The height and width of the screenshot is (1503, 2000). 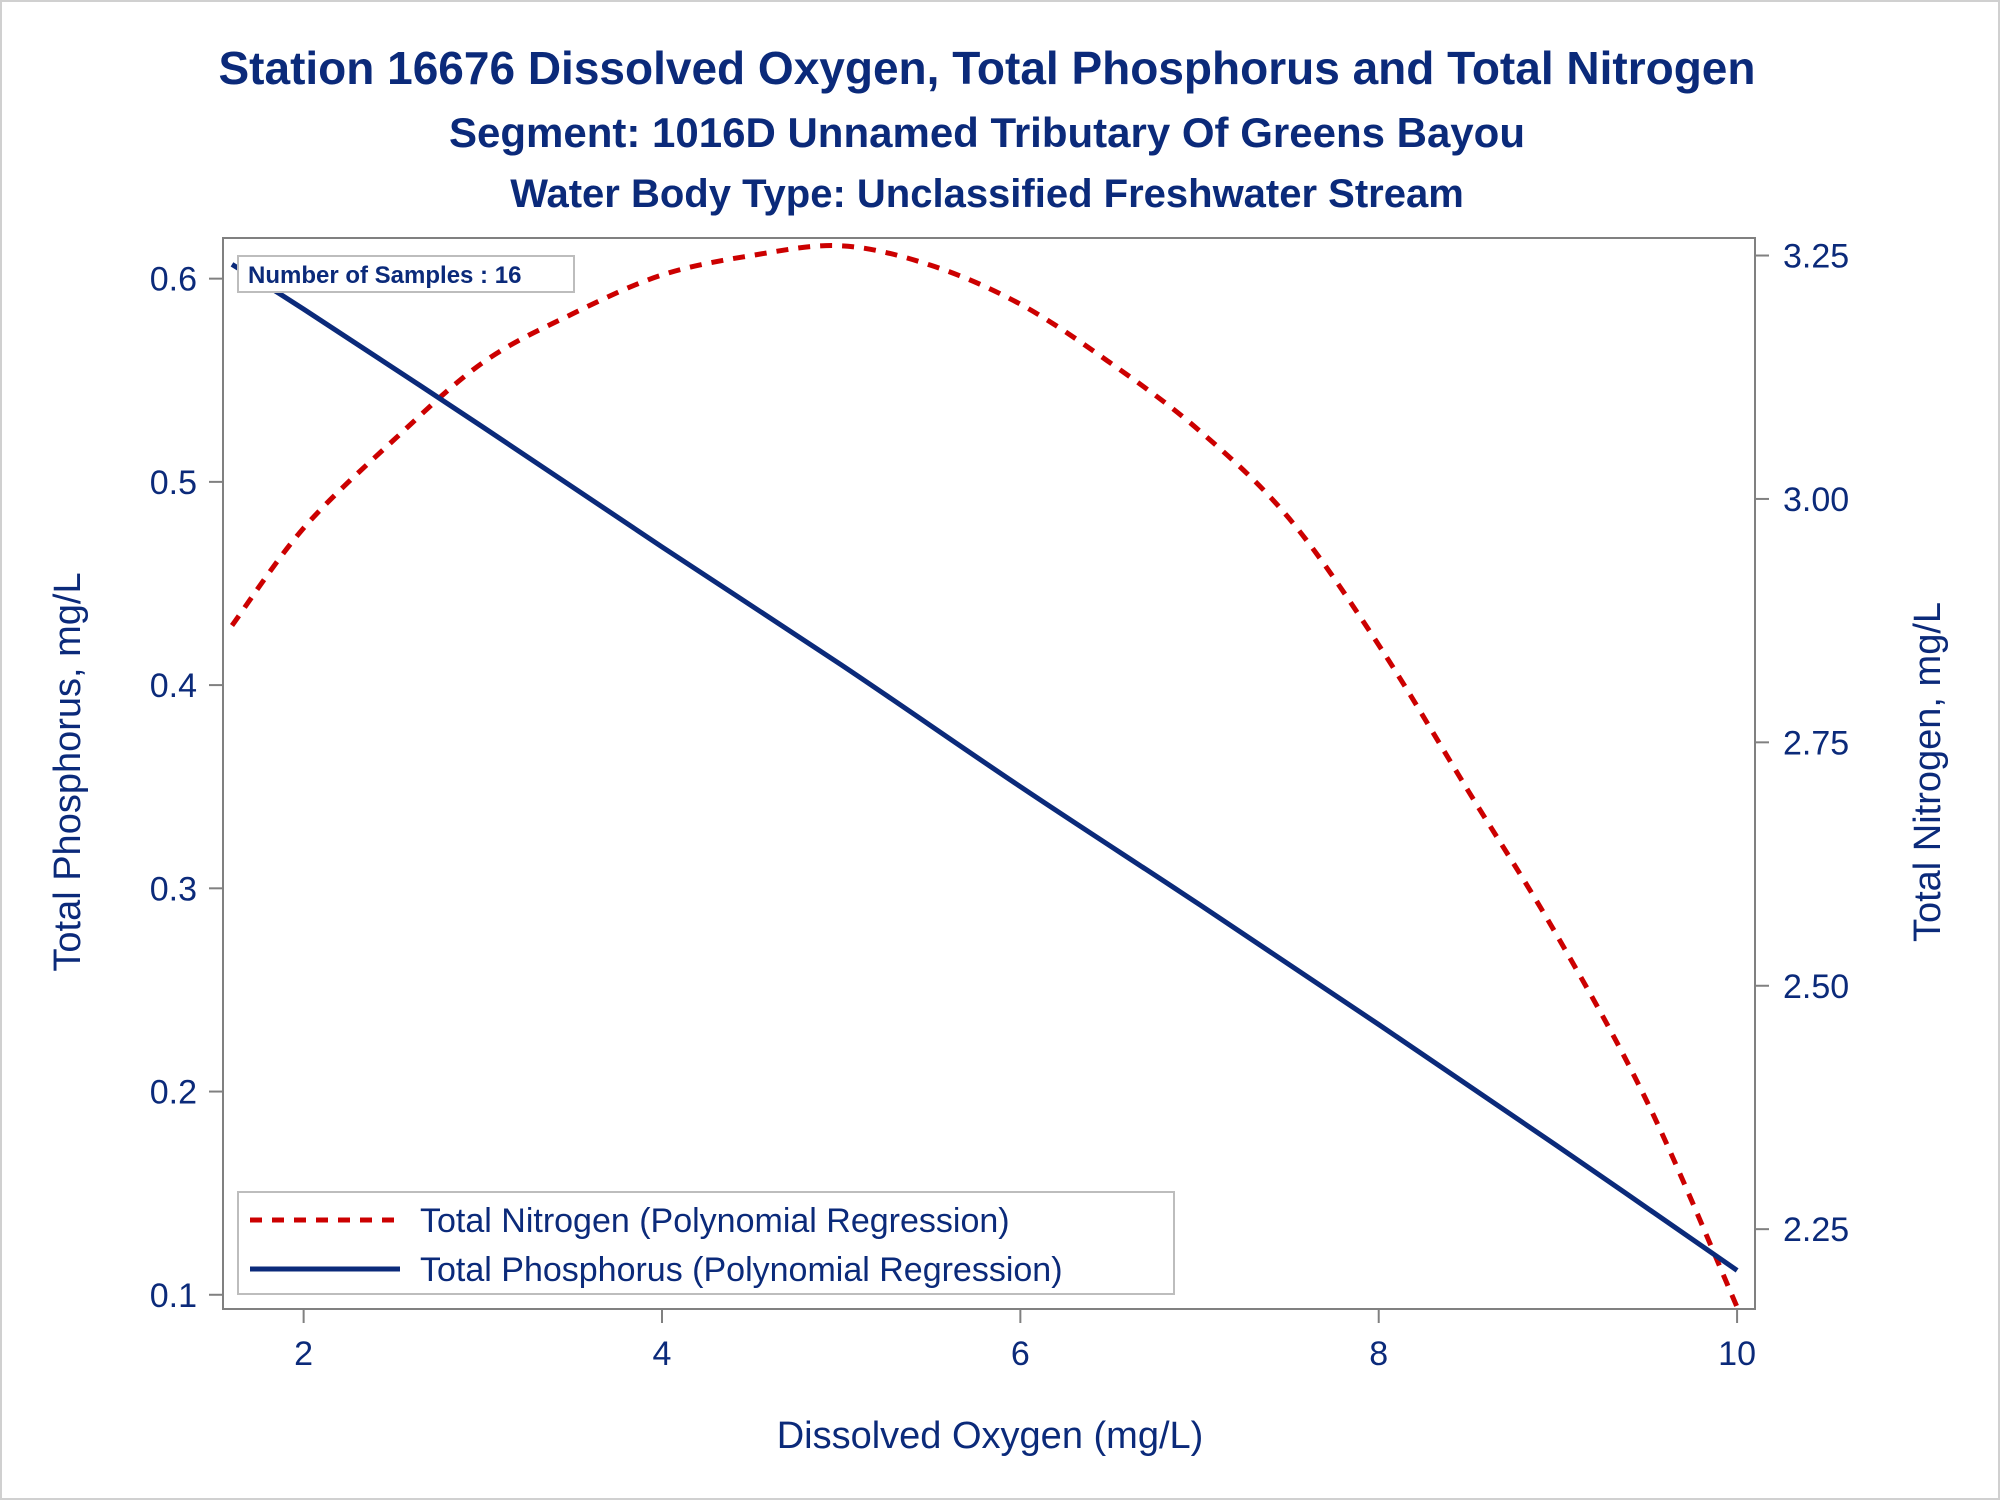 What do you see at coordinates (1816, 987) in the screenshot?
I see `y-right-tick-label: 2.50` at bounding box center [1816, 987].